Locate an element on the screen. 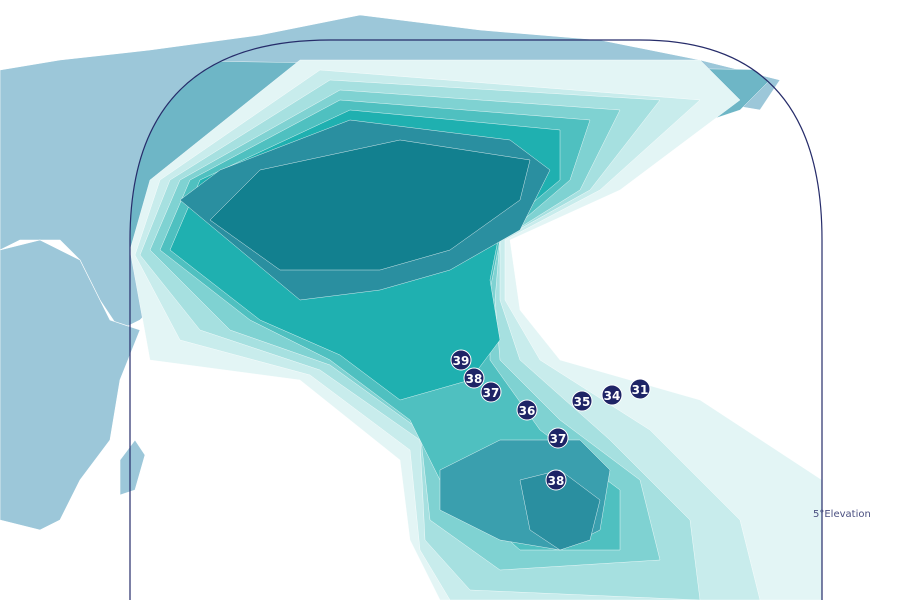 The width and height of the screenshot is (900, 600). eirp-marker-34: 34 is located at coordinates (612, 395).